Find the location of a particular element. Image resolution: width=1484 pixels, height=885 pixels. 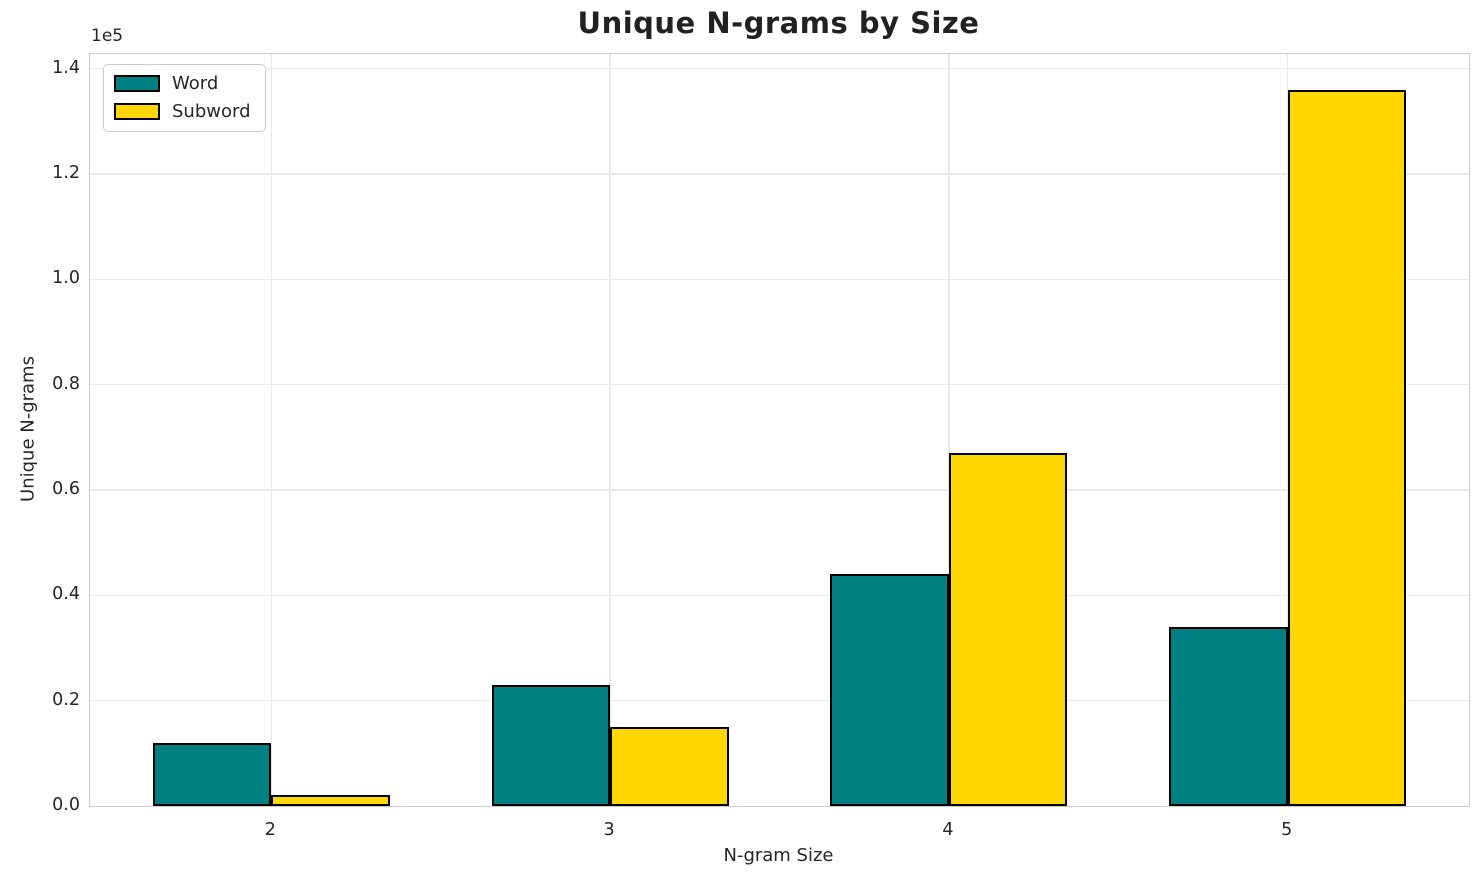

legend-item-word: Word is located at coordinates (182, 84).